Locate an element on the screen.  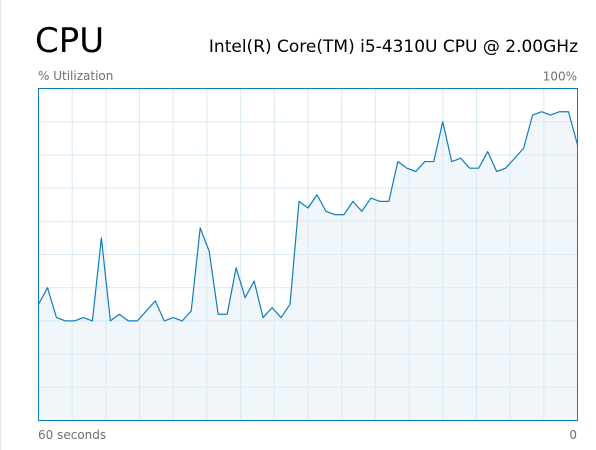
title: CPU is located at coordinates (69, 41).